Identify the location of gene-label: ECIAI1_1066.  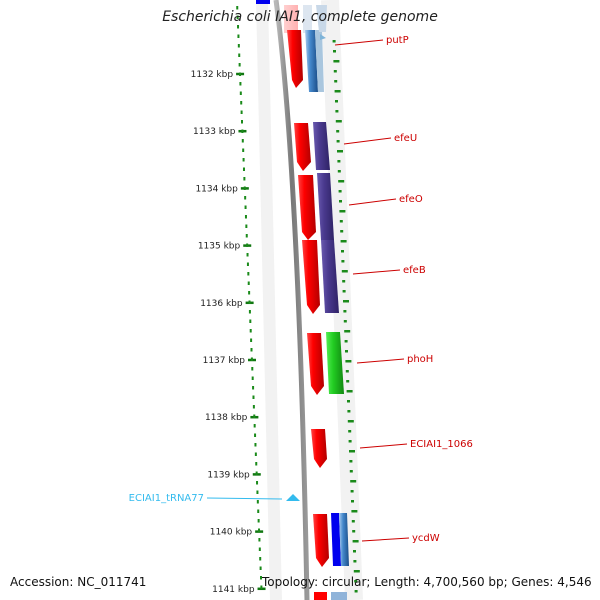
(441, 444).